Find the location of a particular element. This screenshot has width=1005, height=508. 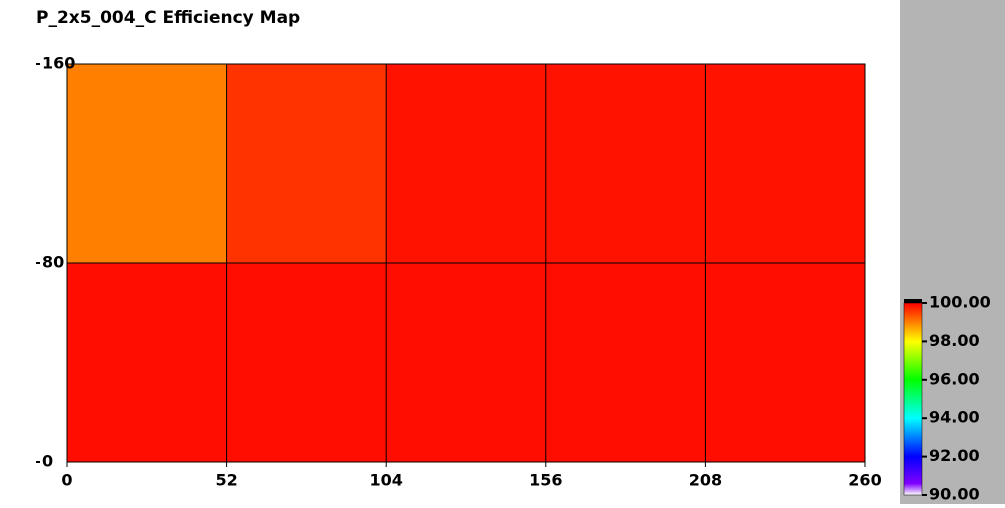

x-tick-label: 208 is located at coordinates (705, 480).